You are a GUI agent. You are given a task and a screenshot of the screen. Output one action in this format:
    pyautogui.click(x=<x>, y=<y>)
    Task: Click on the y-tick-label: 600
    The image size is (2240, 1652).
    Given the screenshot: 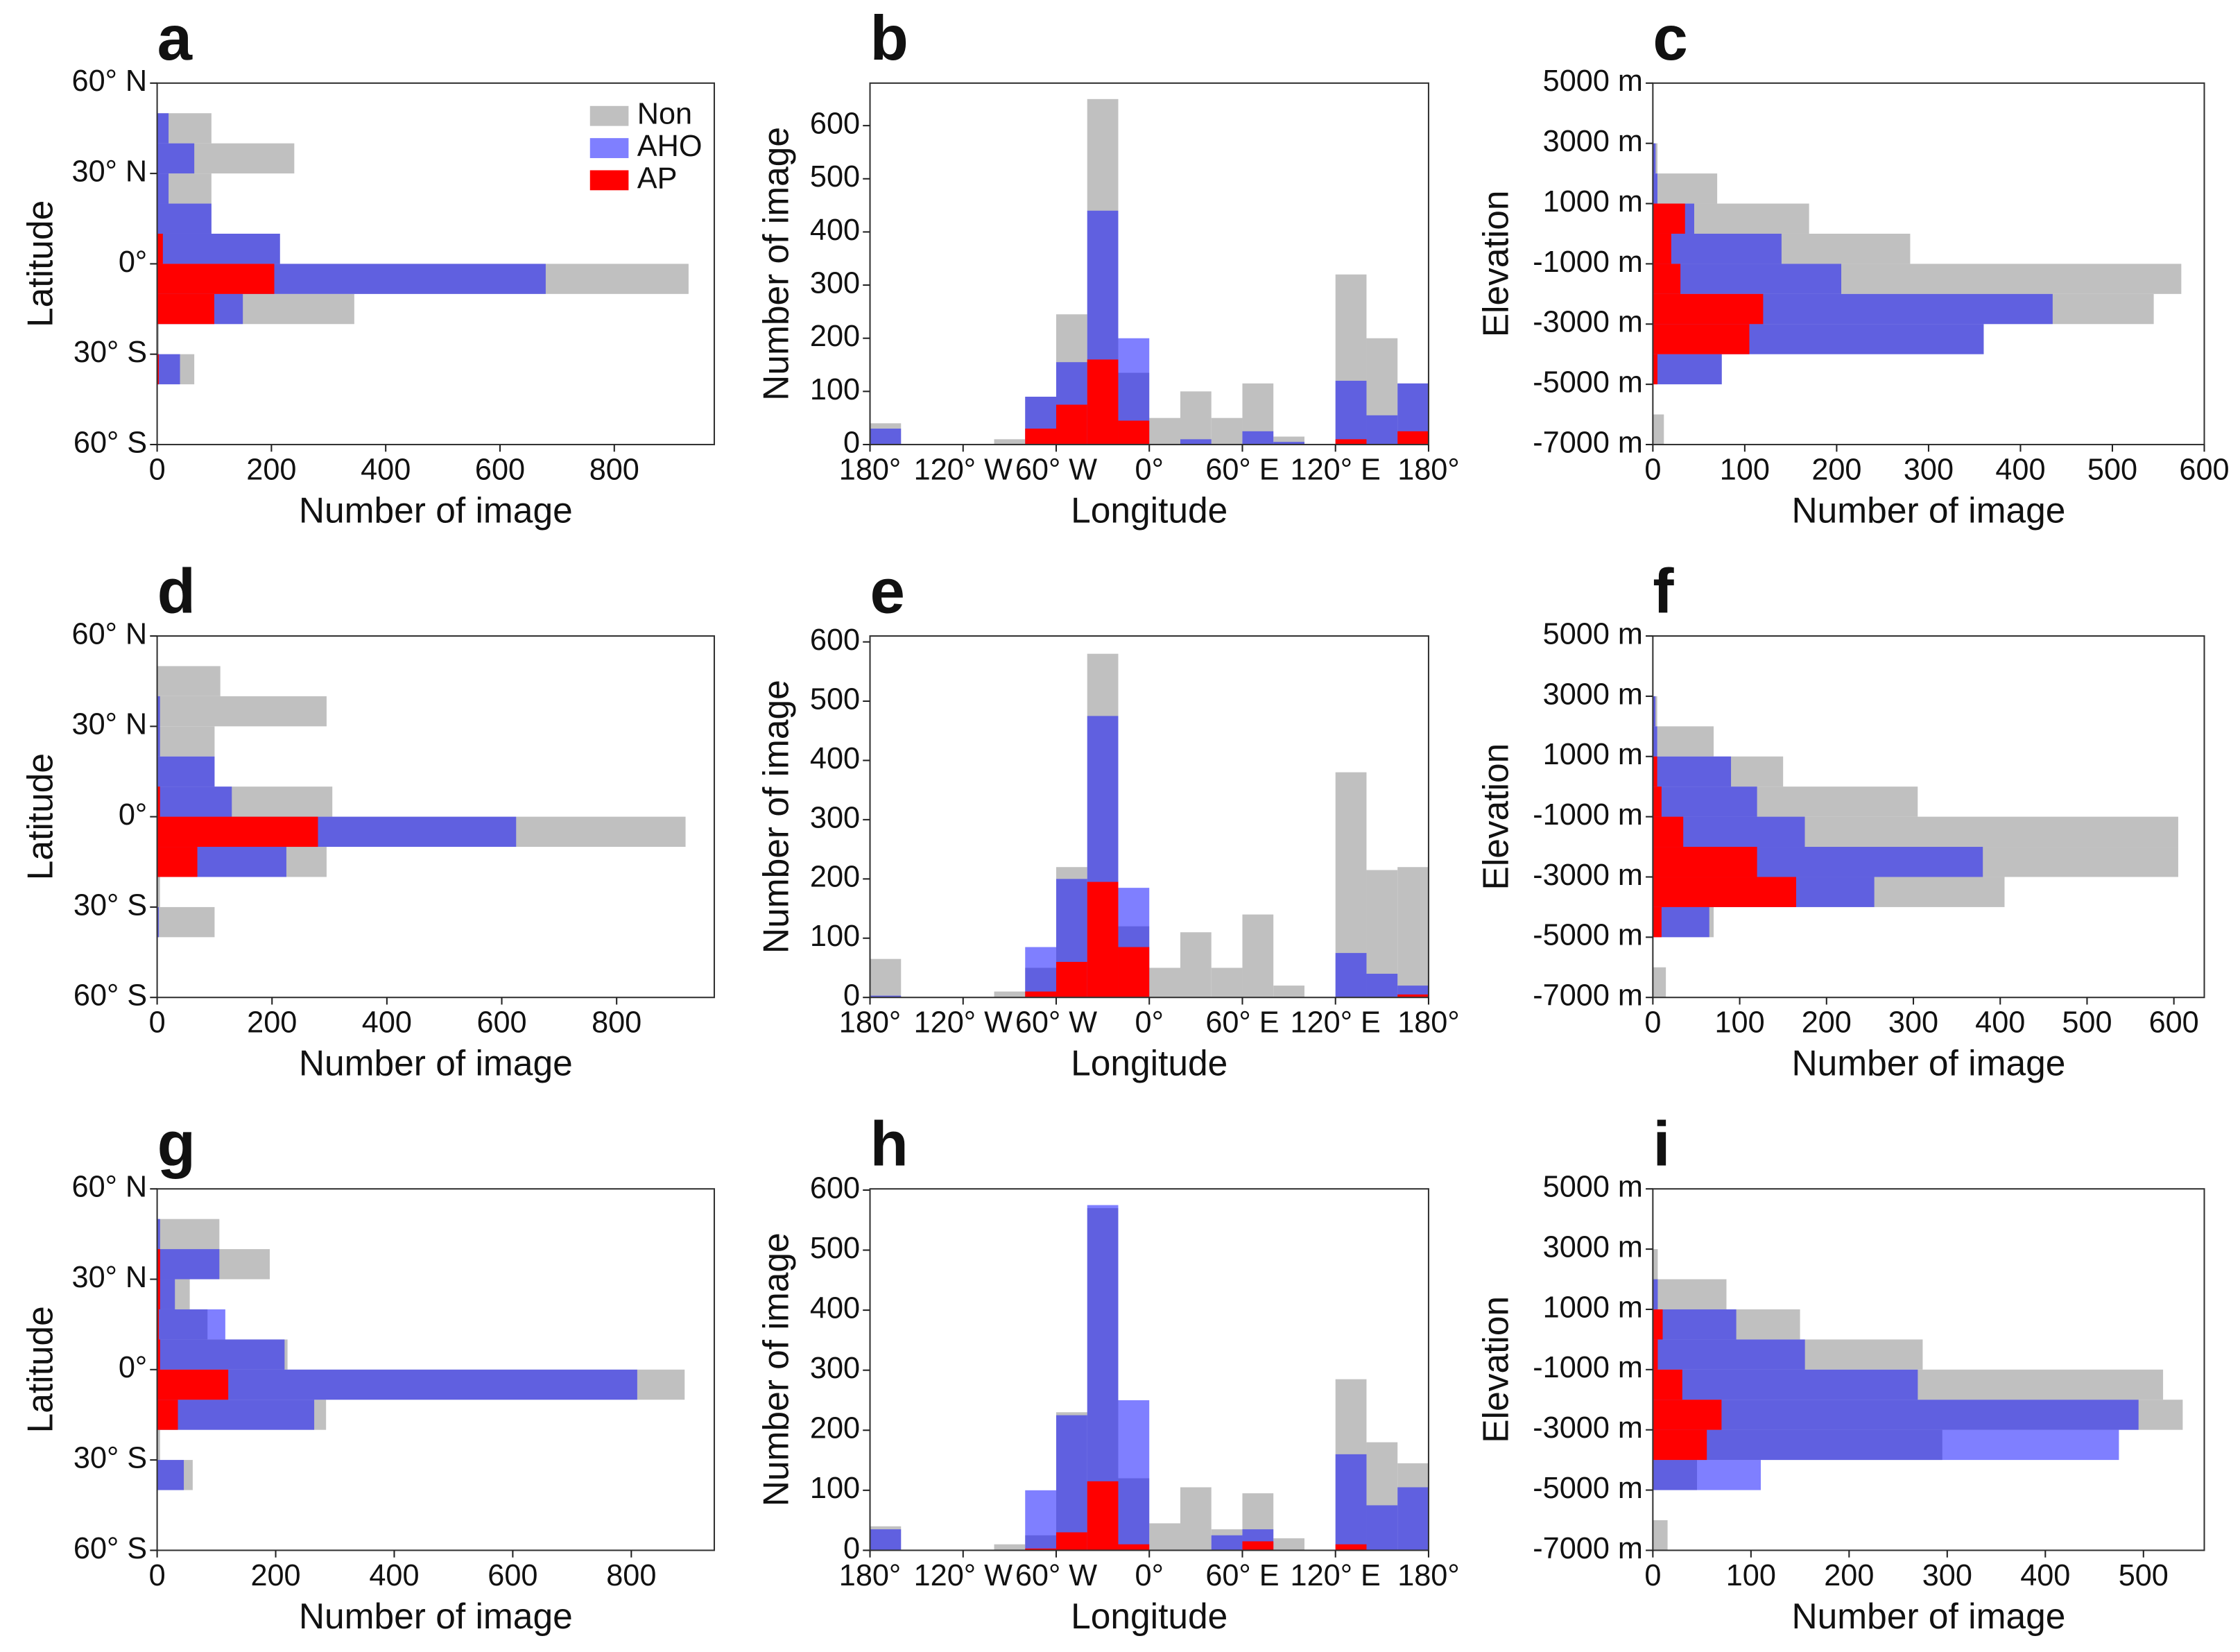 What is the action you would take?
    pyautogui.click(x=835, y=1188)
    